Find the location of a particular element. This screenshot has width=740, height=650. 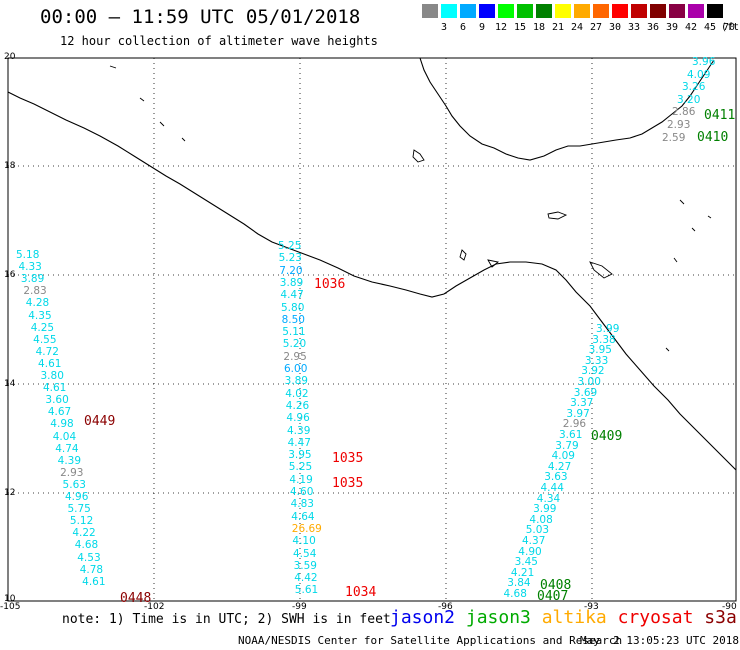

wave-height-value: 3.79 is located at coordinates (567, 445).